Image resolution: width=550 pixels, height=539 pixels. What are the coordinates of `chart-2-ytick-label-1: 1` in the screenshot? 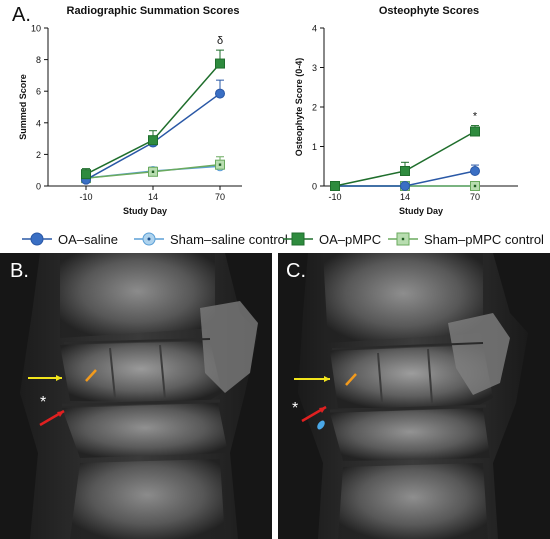 It's located at (314, 147).